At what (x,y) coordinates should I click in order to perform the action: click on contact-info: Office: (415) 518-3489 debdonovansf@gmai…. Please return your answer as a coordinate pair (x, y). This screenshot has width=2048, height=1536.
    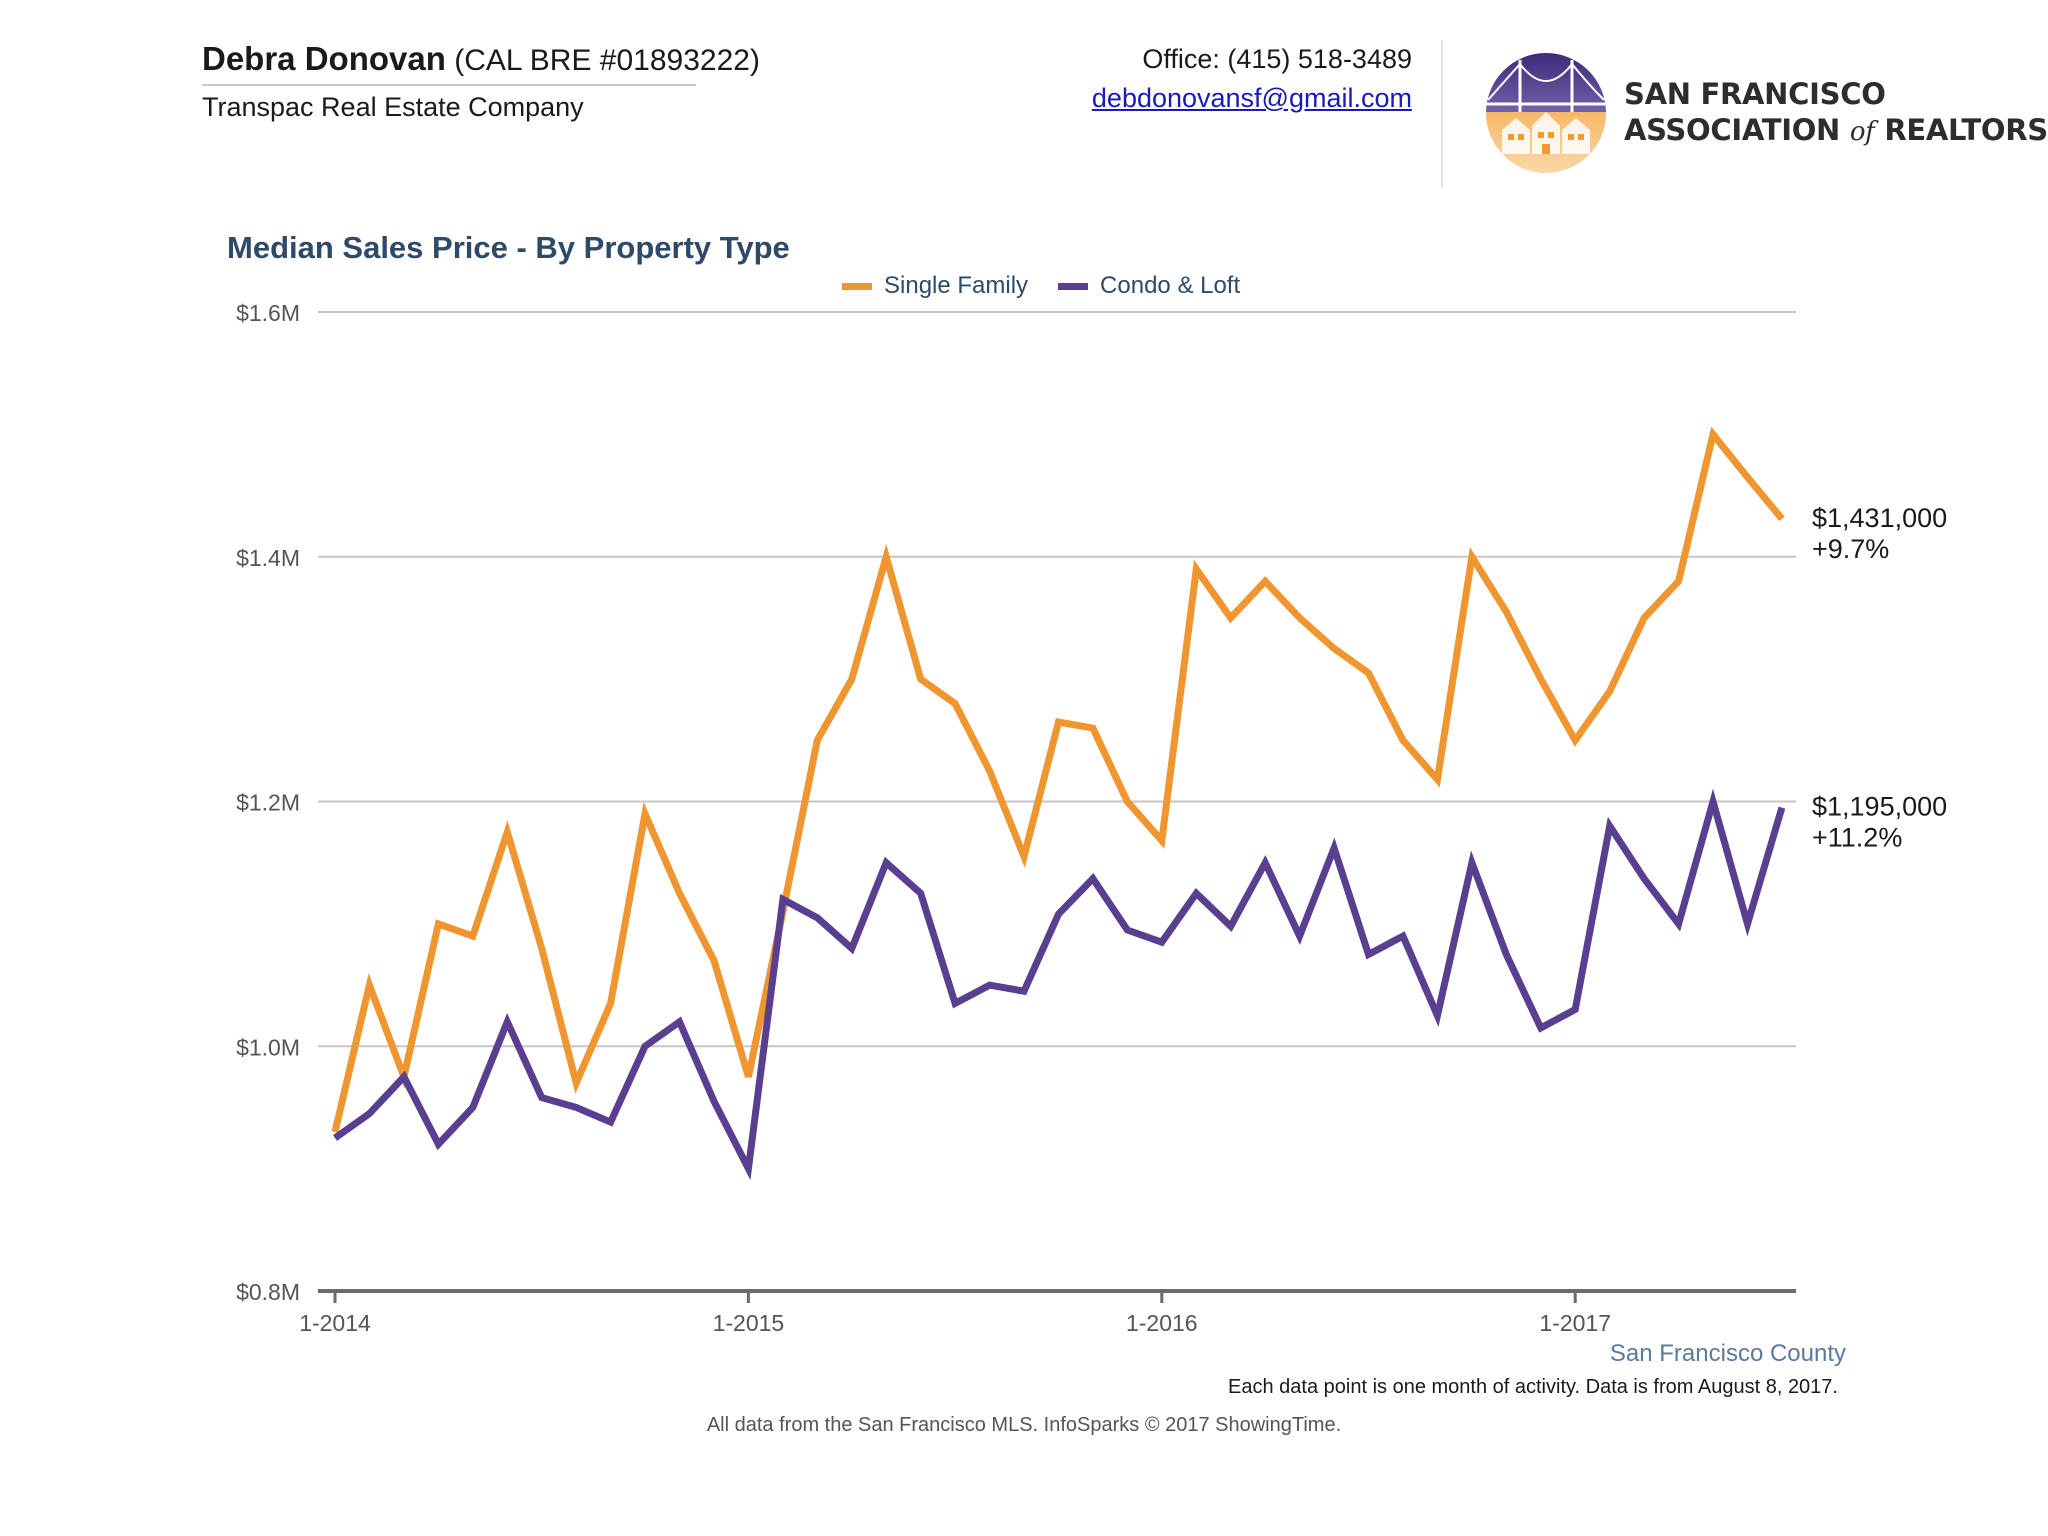
    Looking at the image, I should click on (1252, 79).